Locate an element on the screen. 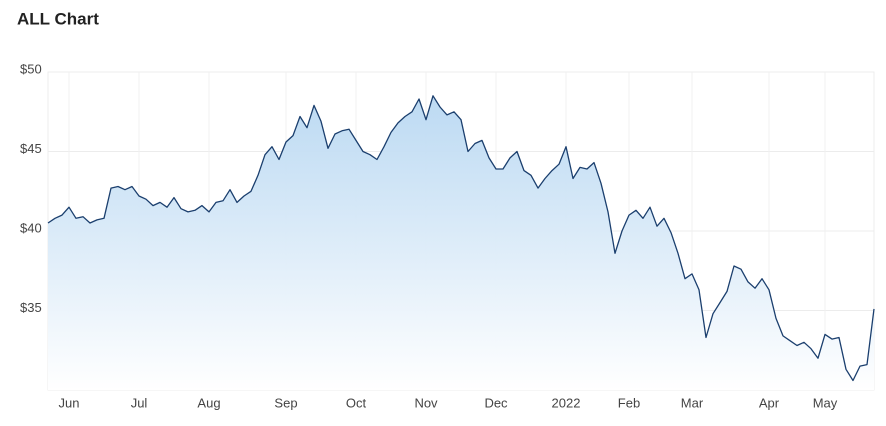  x-tick-label: Dec is located at coordinates (496, 402).